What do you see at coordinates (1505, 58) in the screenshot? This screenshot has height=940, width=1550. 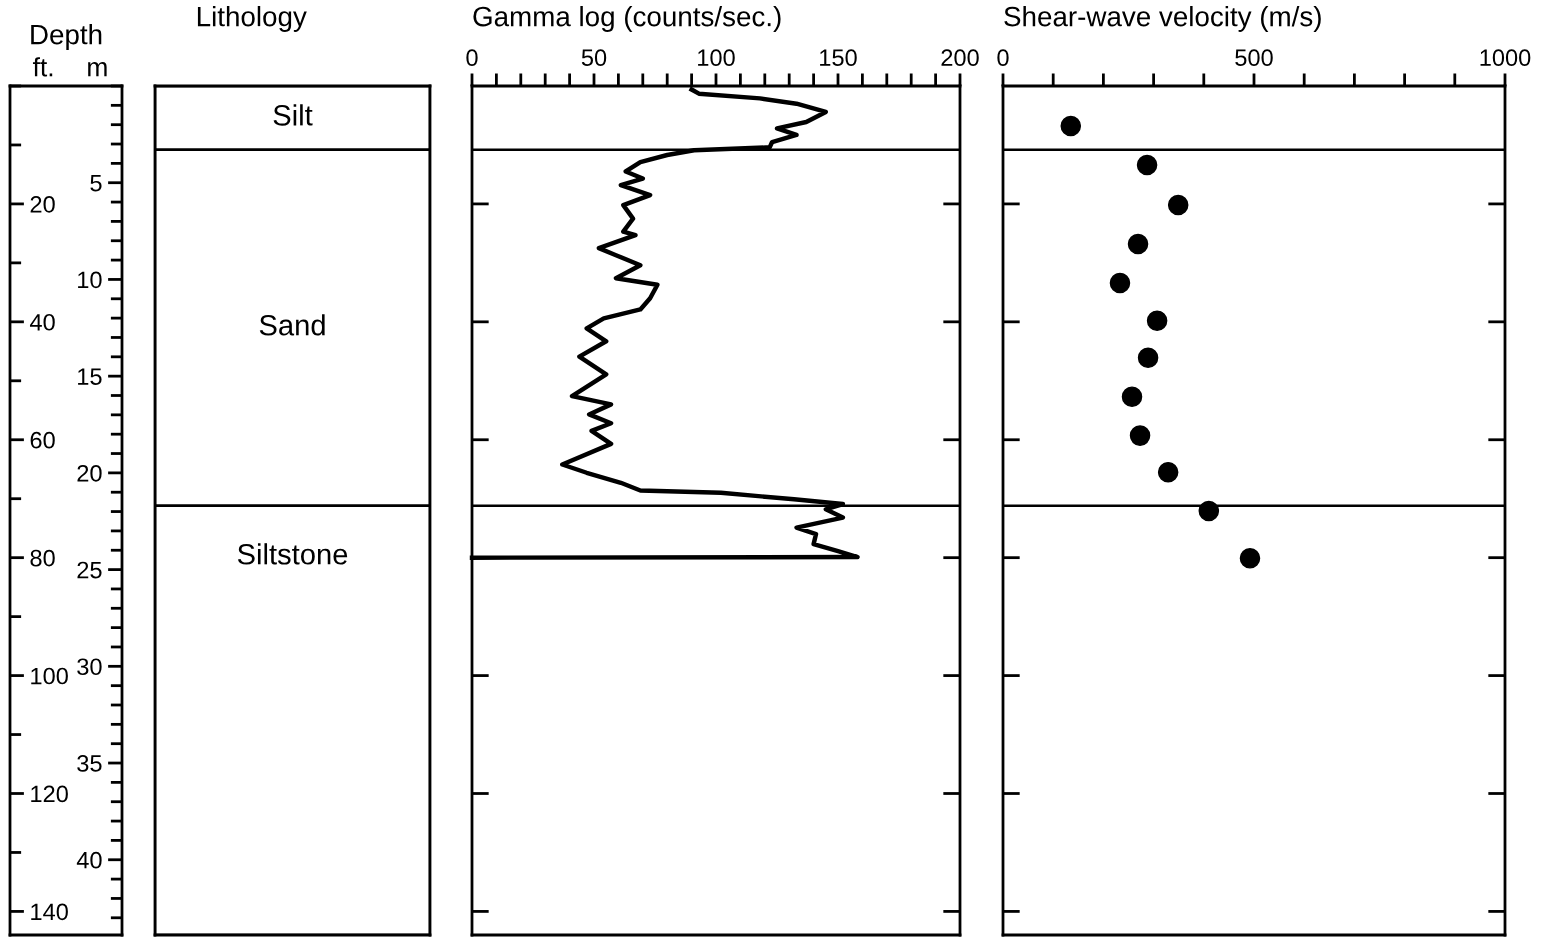 I see `x-tick-label: 1000` at bounding box center [1505, 58].